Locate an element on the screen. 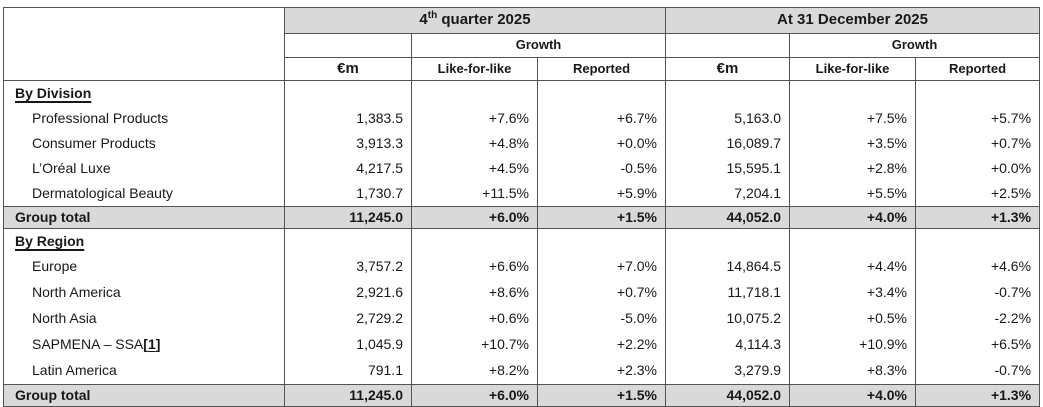 This screenshot has width=1043, height=407. cell-dec-reported: +4.6% is located at coordinates (978, 267).